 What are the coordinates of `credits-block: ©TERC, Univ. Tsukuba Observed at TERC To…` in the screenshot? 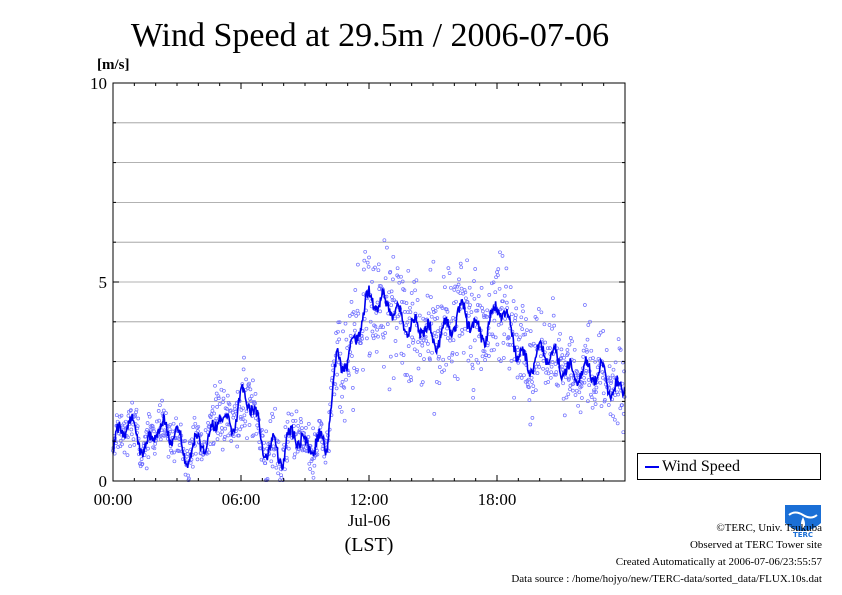 It's located at (666, 554).